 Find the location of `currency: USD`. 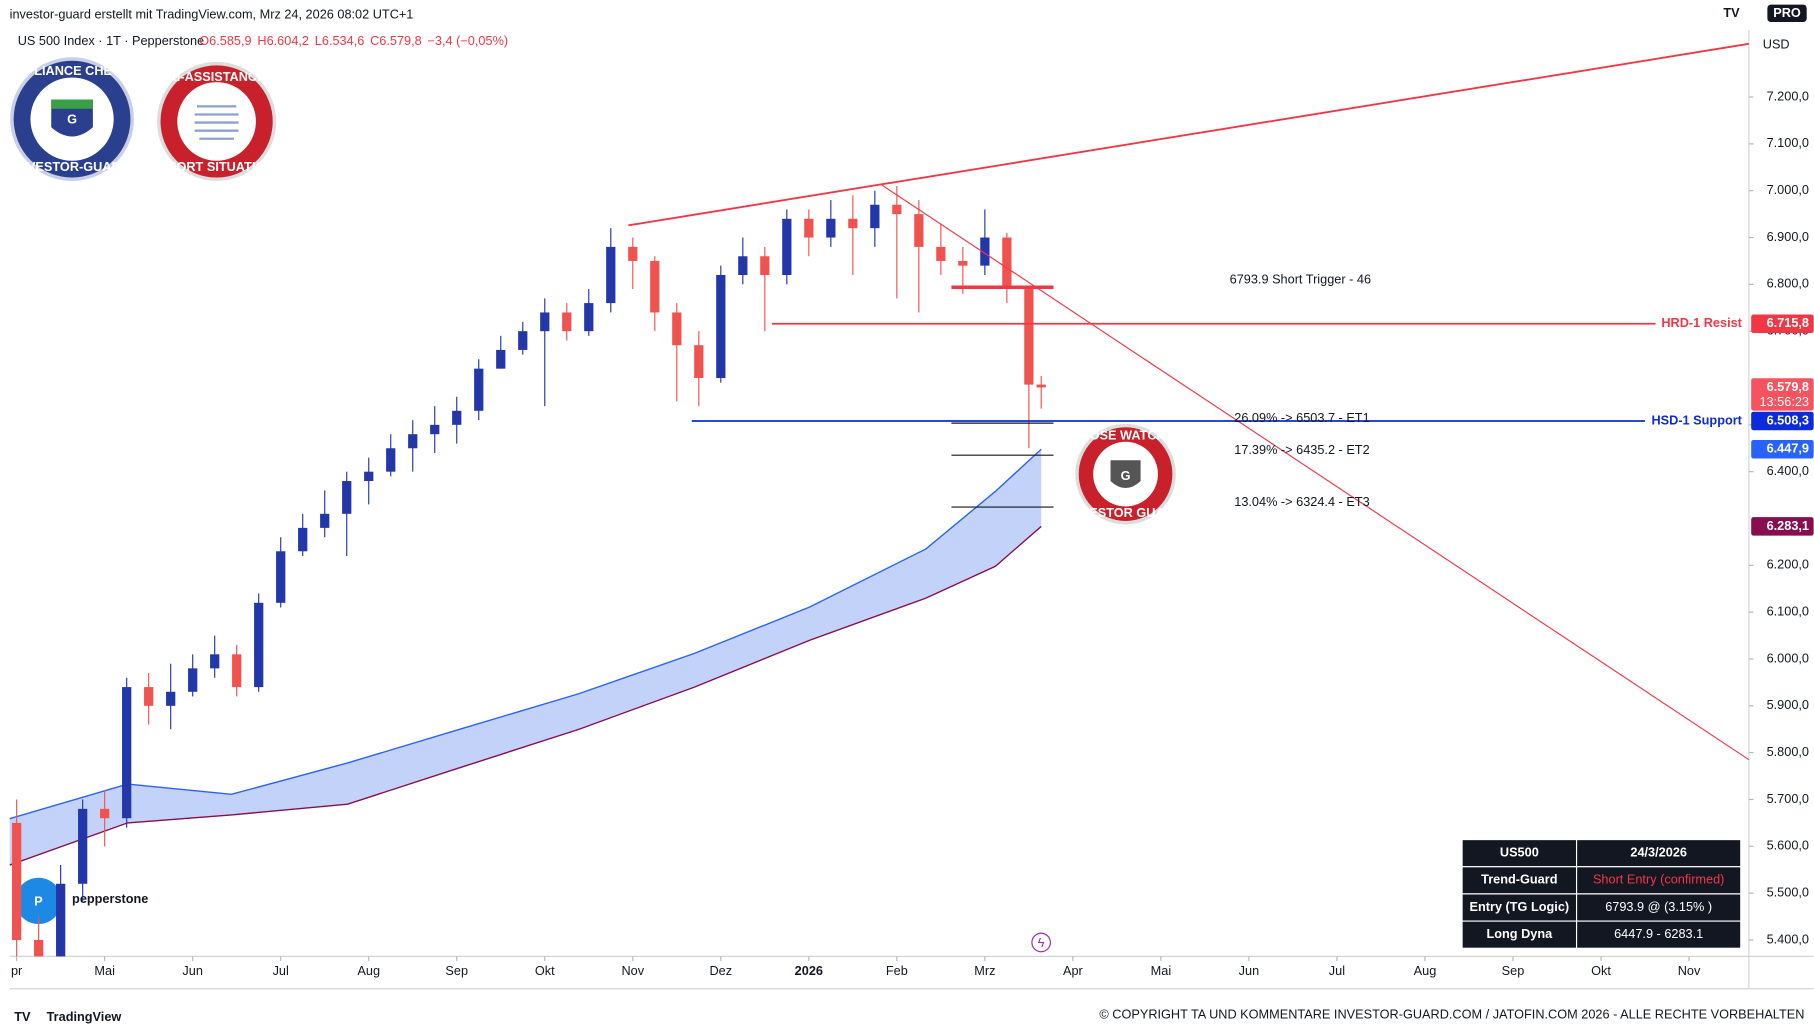

currency: USD is located at coordinates (1776, 43).